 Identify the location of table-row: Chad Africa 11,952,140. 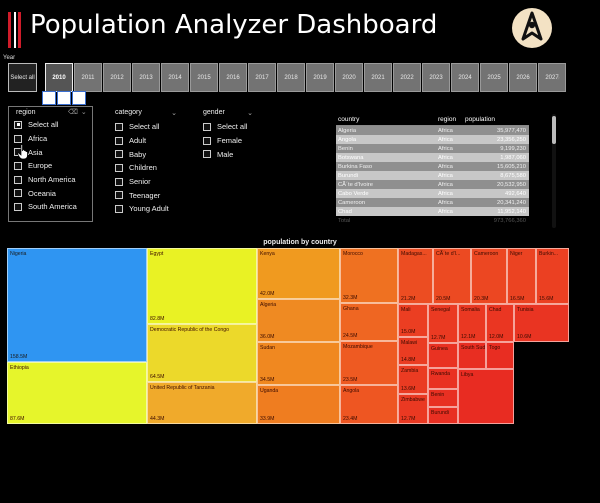
(432, 211).